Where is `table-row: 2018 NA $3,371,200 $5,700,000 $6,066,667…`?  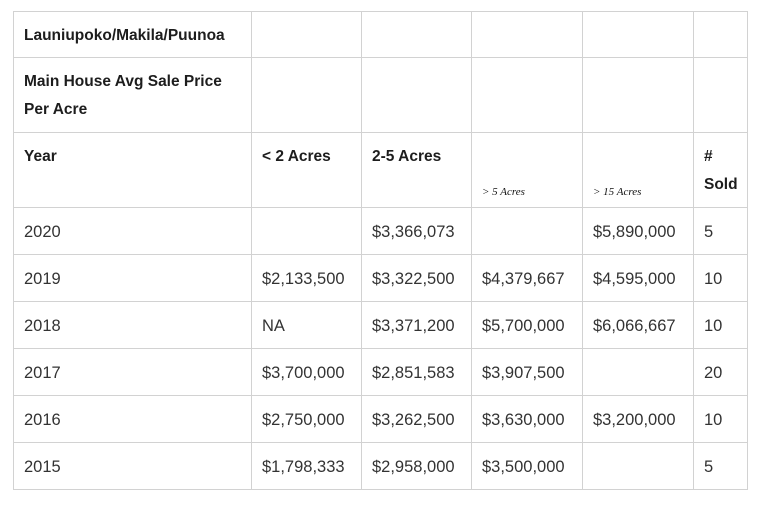
table-row: 2018 NA $3,371,200 $5,700,000 $6,066,667… is located at coordinates (380, 325).